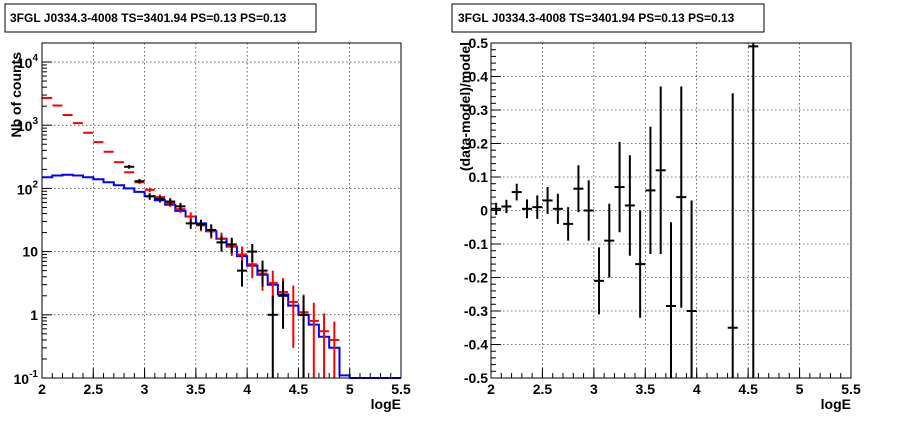 Image resolution: width=898 pixels, height=421 pixels. What do you see at coordinates (247, 389) in the screenshot?
I see `counts-x-tick-label: 4` at bounding box center [247, 389].